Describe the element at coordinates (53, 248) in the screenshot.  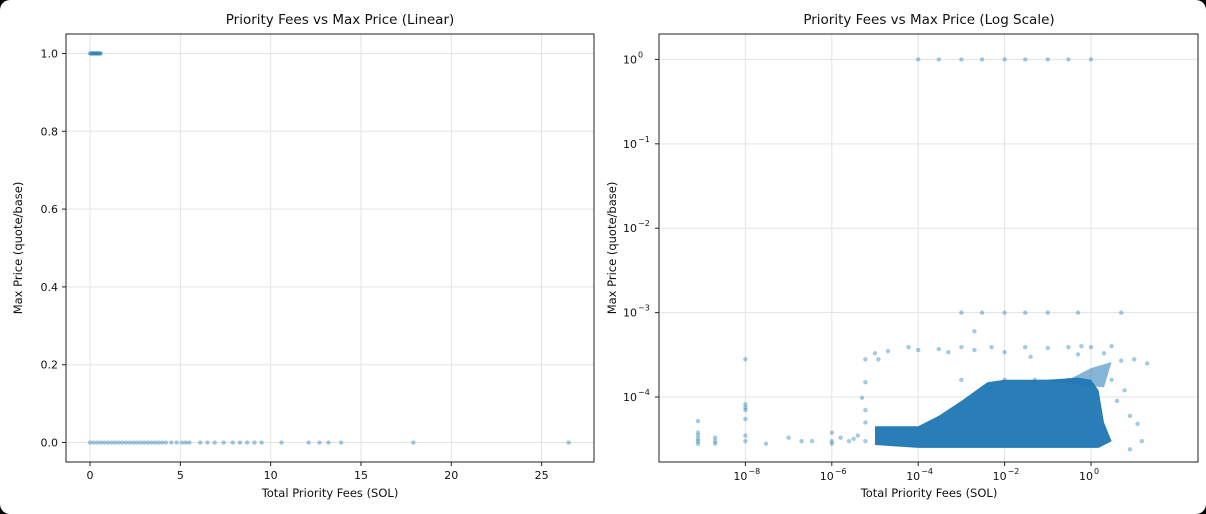
I see `linear-y-ticks: 0.0 0.2 0.4 0.6 0.8 1.0` at that location.